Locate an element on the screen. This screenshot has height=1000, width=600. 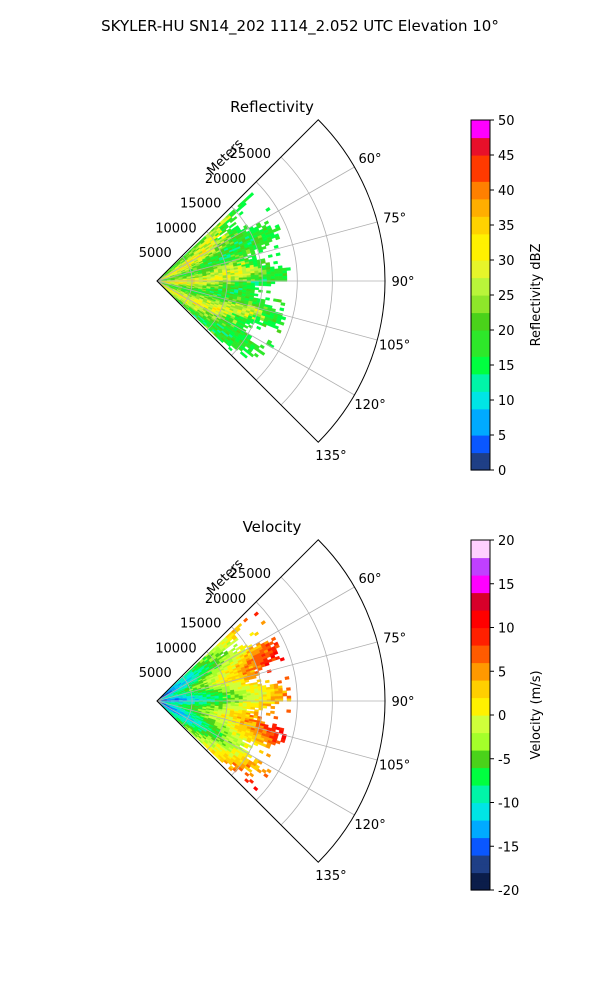
range-tick-label: 20000 is located at coordinates (225, 599).